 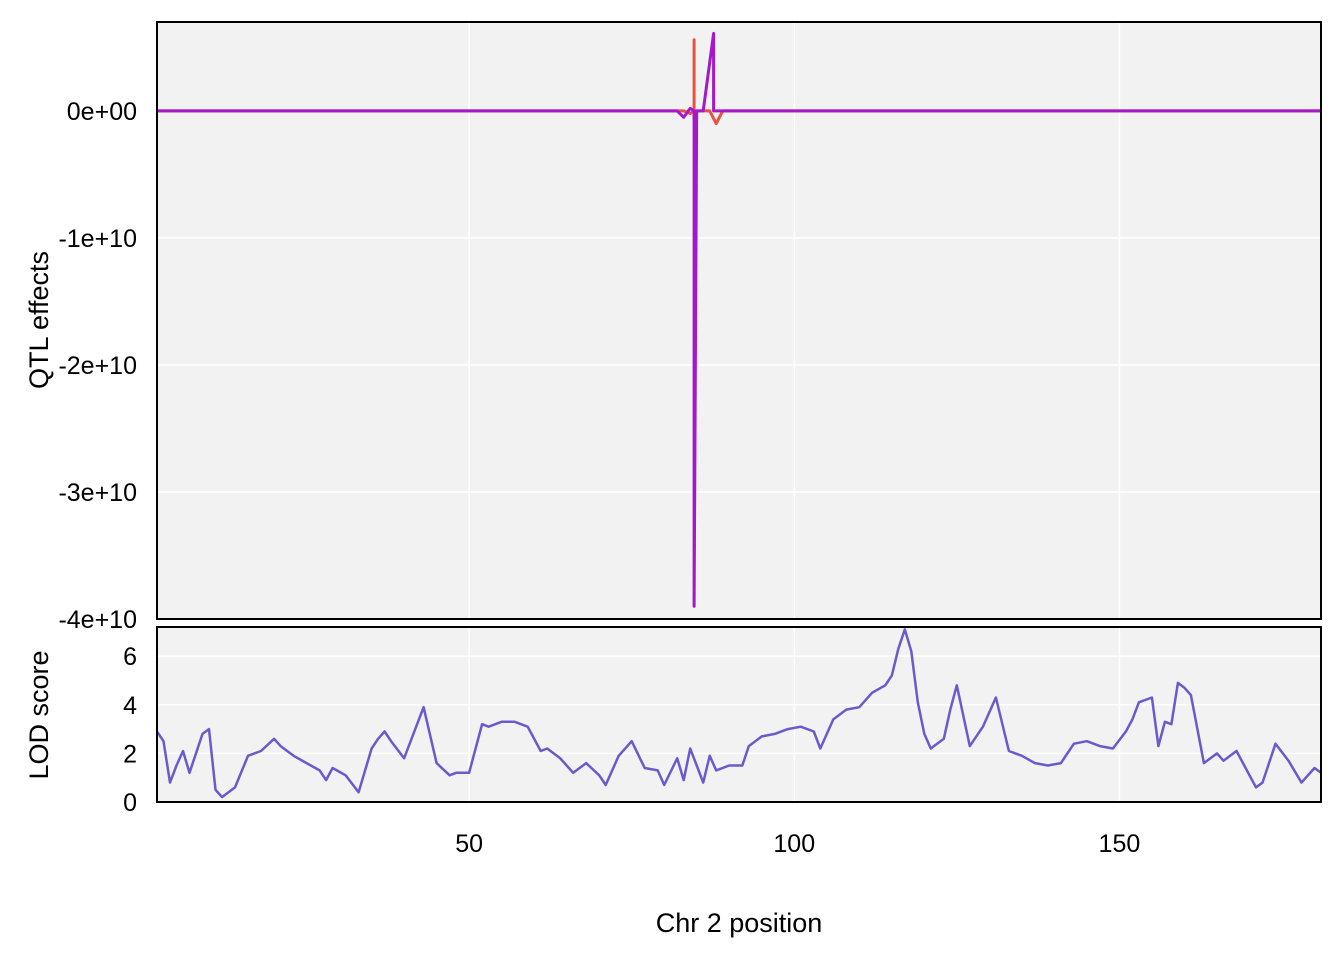 I want to click on lod-y-tick-label-2: 4, so click(x=130, y=706).